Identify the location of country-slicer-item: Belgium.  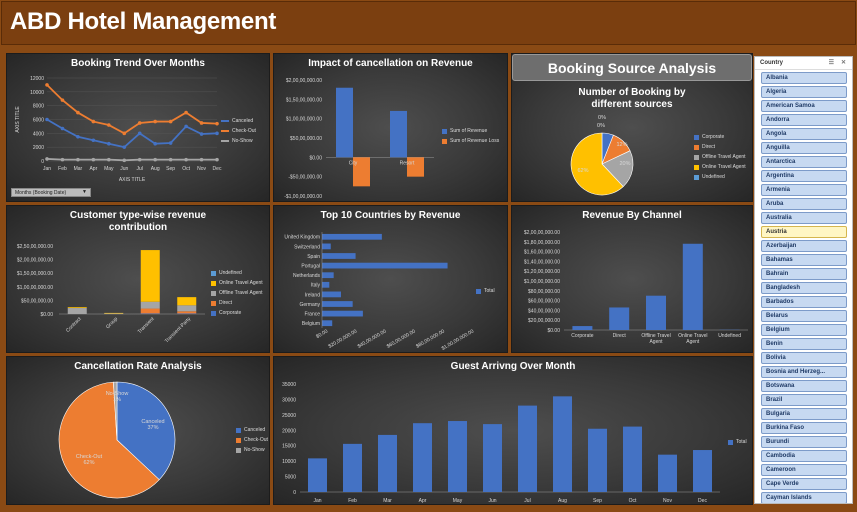
(804, 330).